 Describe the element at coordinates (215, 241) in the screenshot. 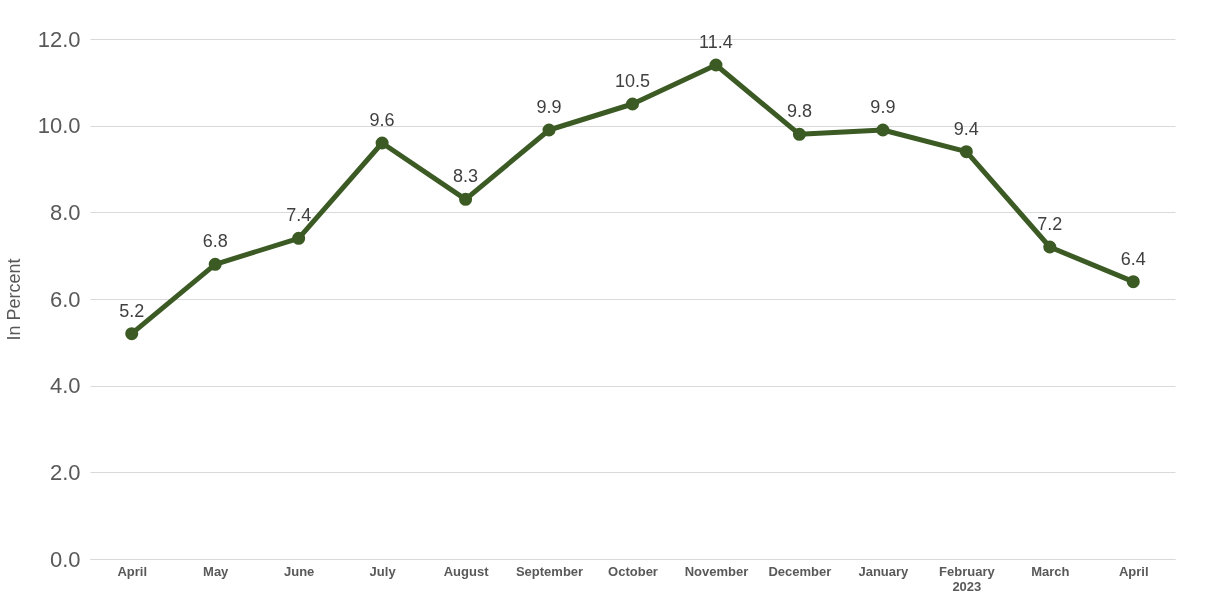

I see `data-label: 6.8` at that location.